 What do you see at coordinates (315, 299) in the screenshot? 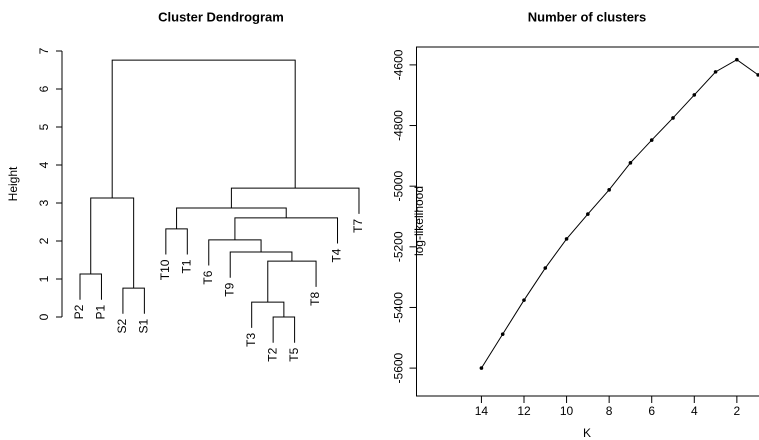
I see `leaf-label: T8` at bounding box center [315, 299].